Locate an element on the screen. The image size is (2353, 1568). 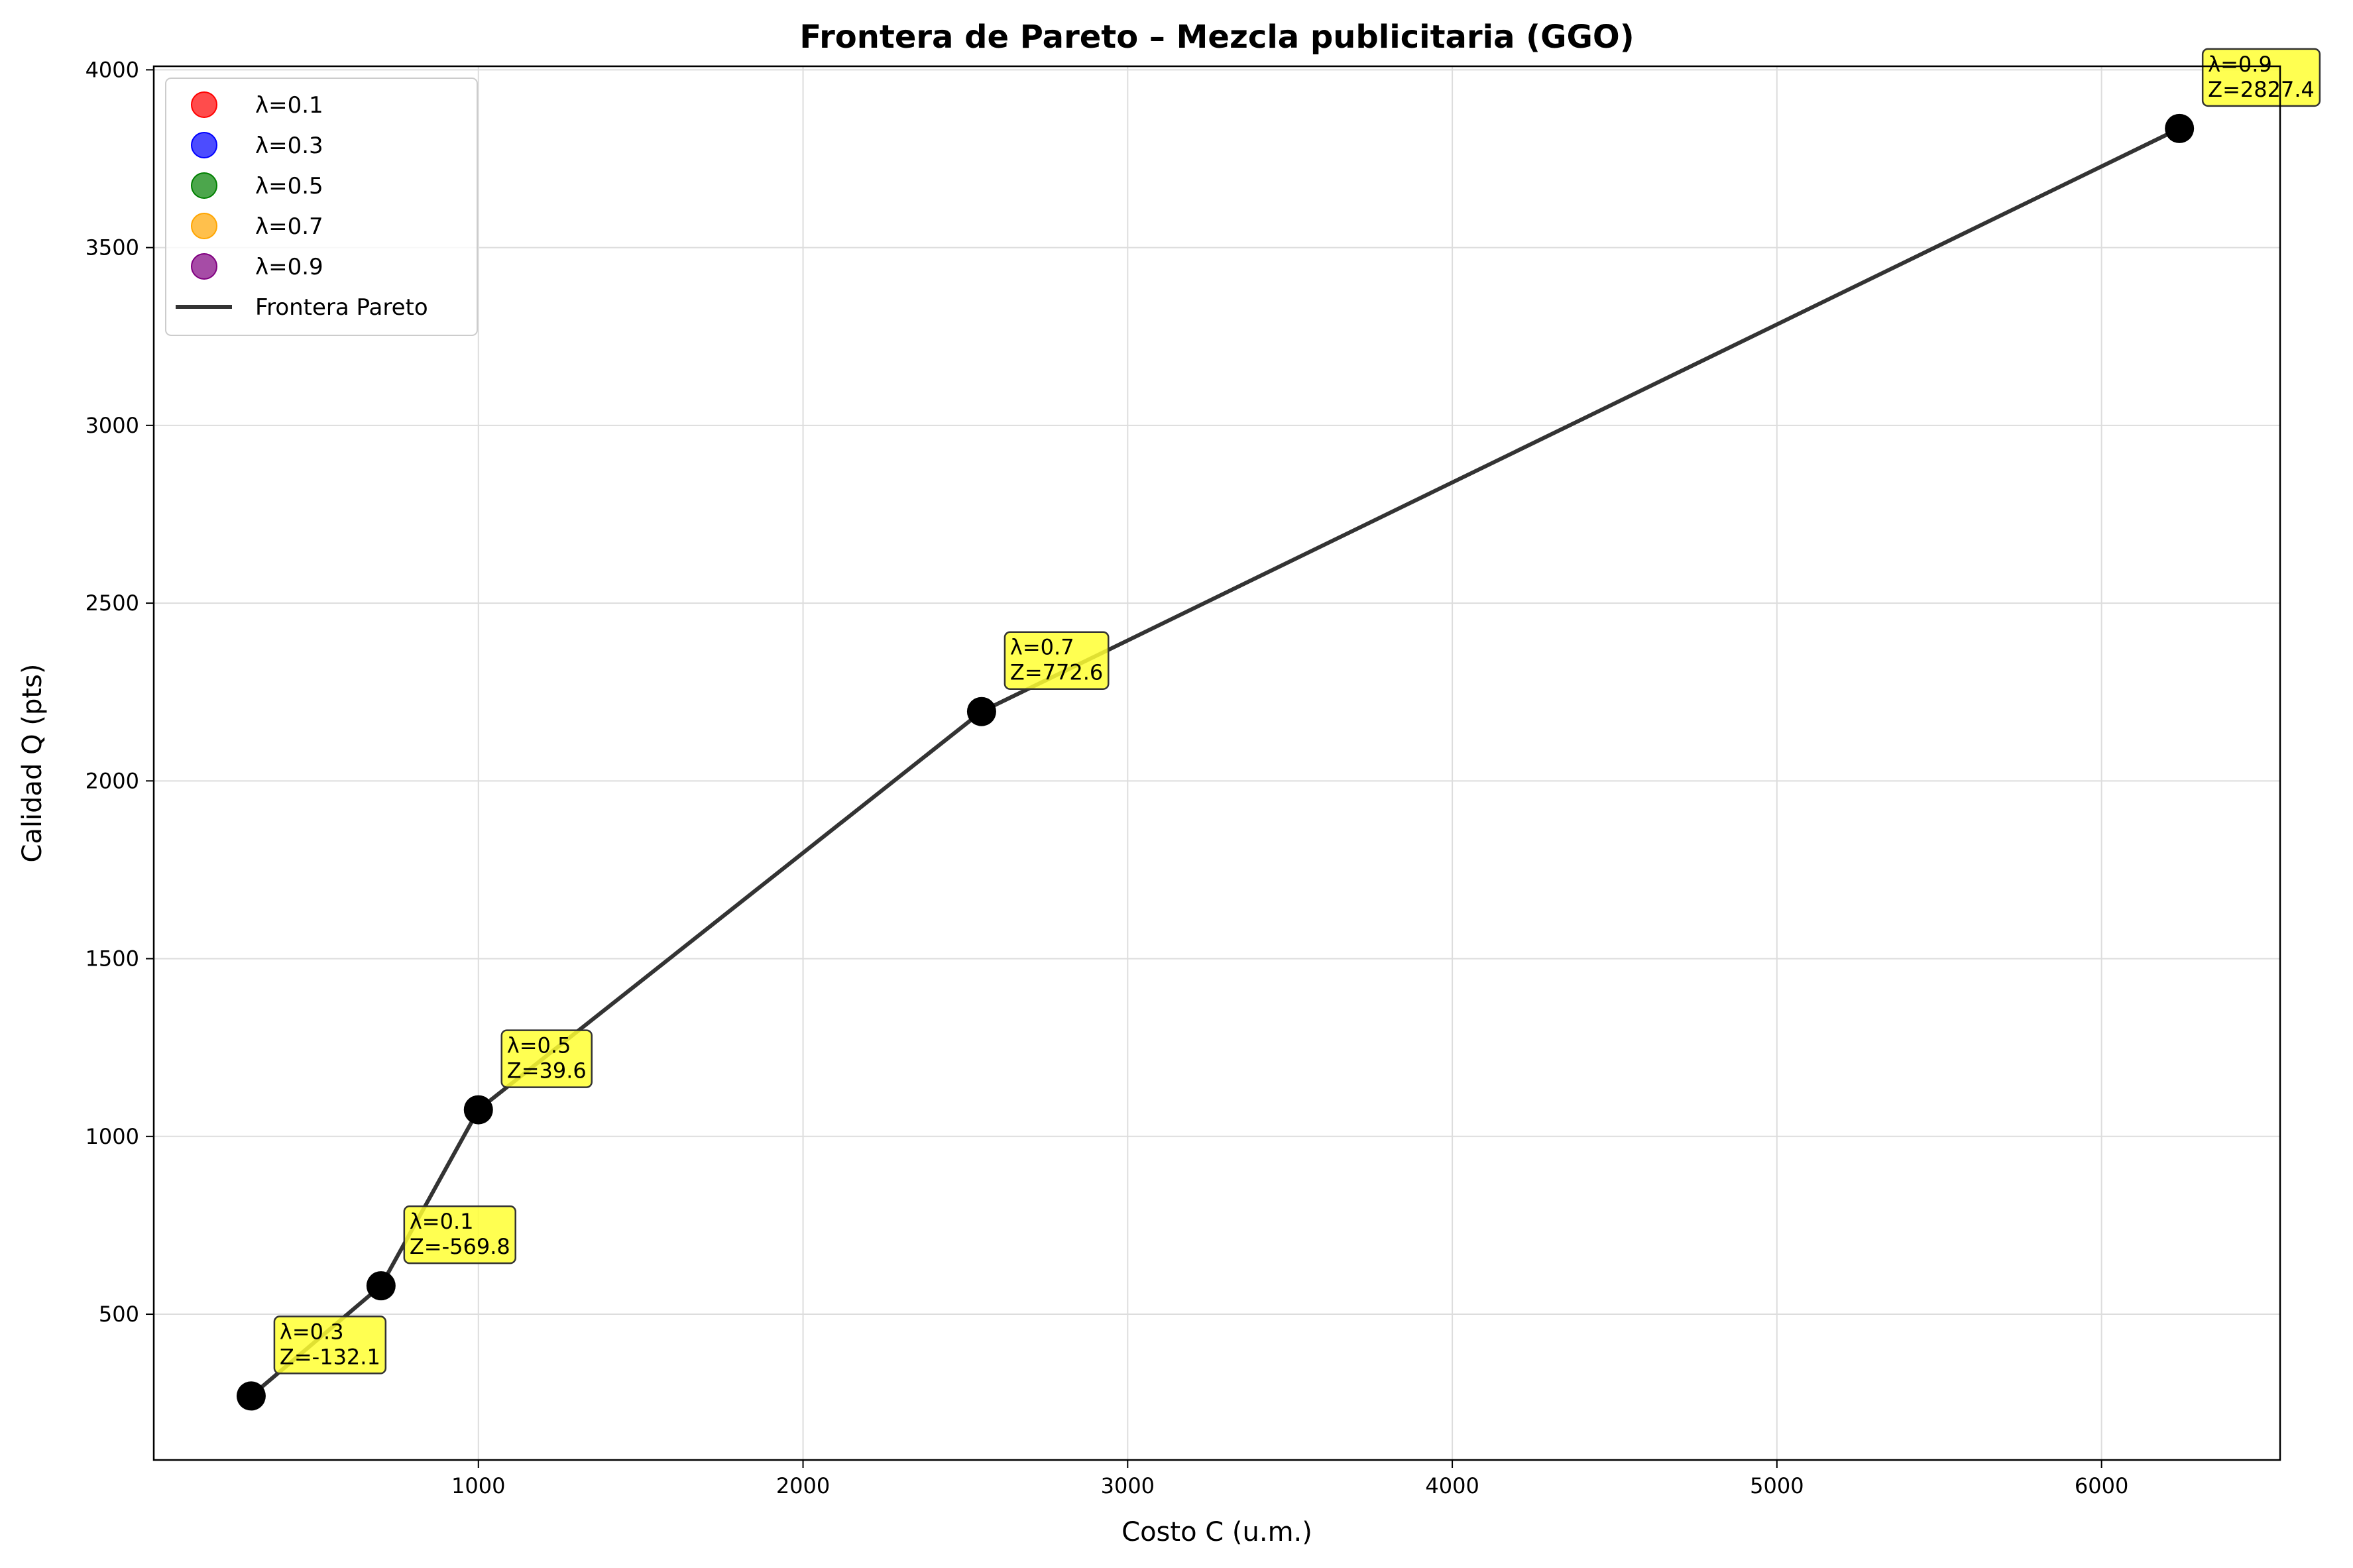
annotation-z: Z=2827.4 is located at coordinates (2262, 89).